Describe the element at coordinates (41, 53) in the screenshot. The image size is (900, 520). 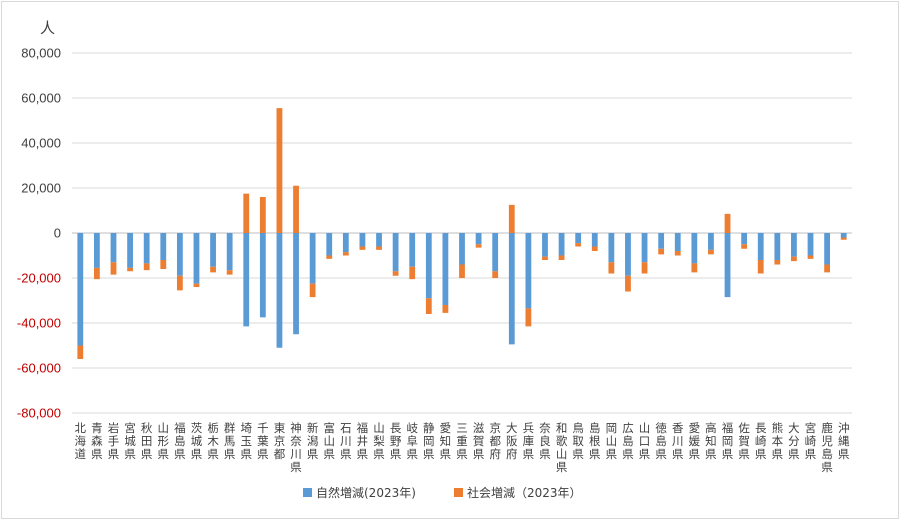
I see `y-tick-label: 80,000` at that location.